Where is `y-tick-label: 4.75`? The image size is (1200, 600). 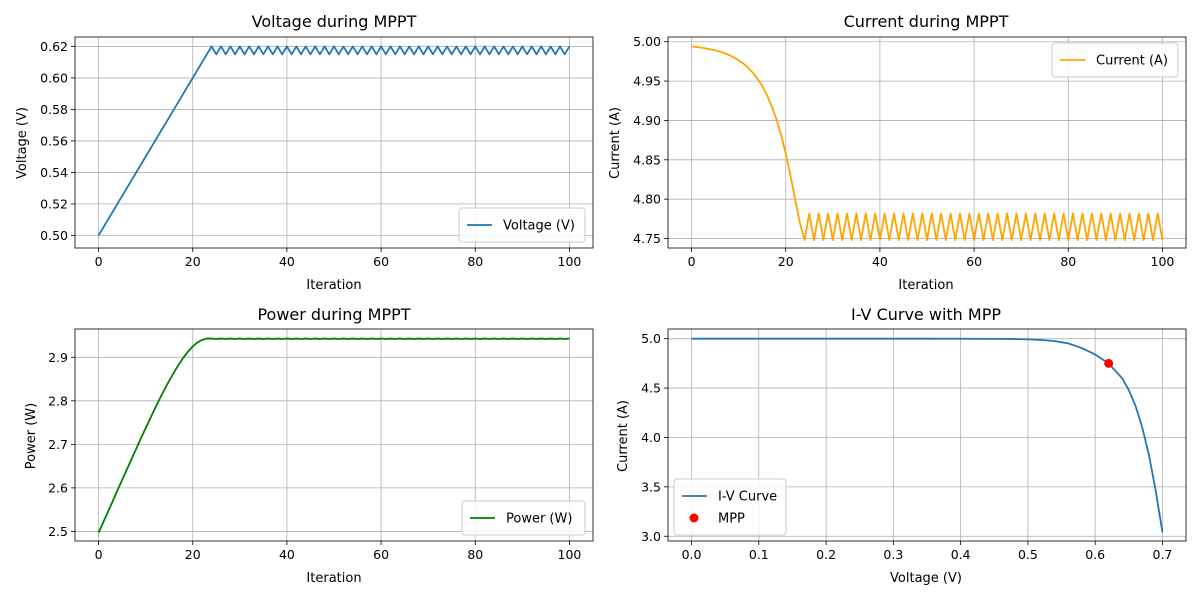
y-tick-label: 4.75 is located at coordinates (647, 238).